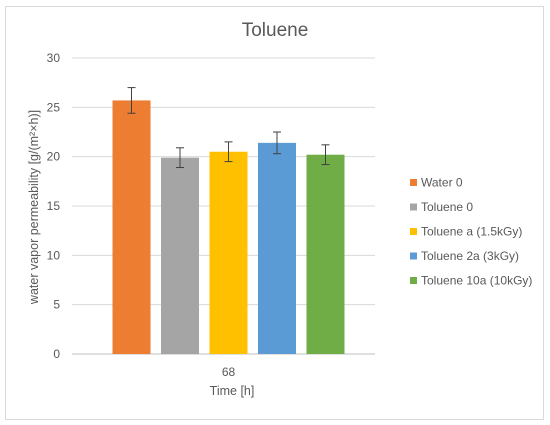 This screenshot has width=550, height=425. What do you see at coordinates (470, 256) in the screenshot?
I see `legend-label: Toluene 2a (3kGy)` at bounding box center [470, 256].